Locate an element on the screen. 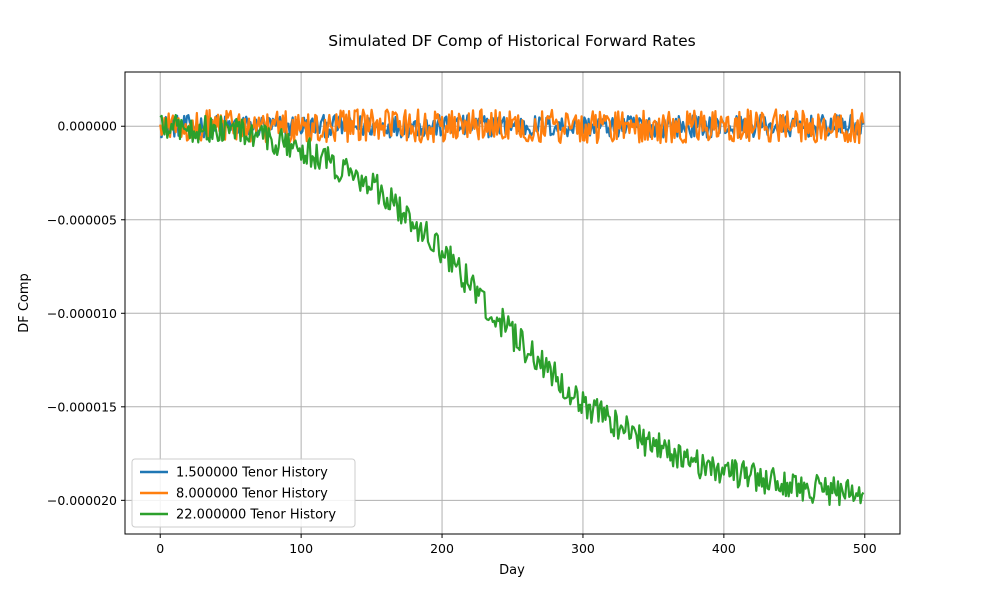 This screenshot has height=600, width=1000. y-tick-label: −0.000005 is located at coordinates (82, 219).